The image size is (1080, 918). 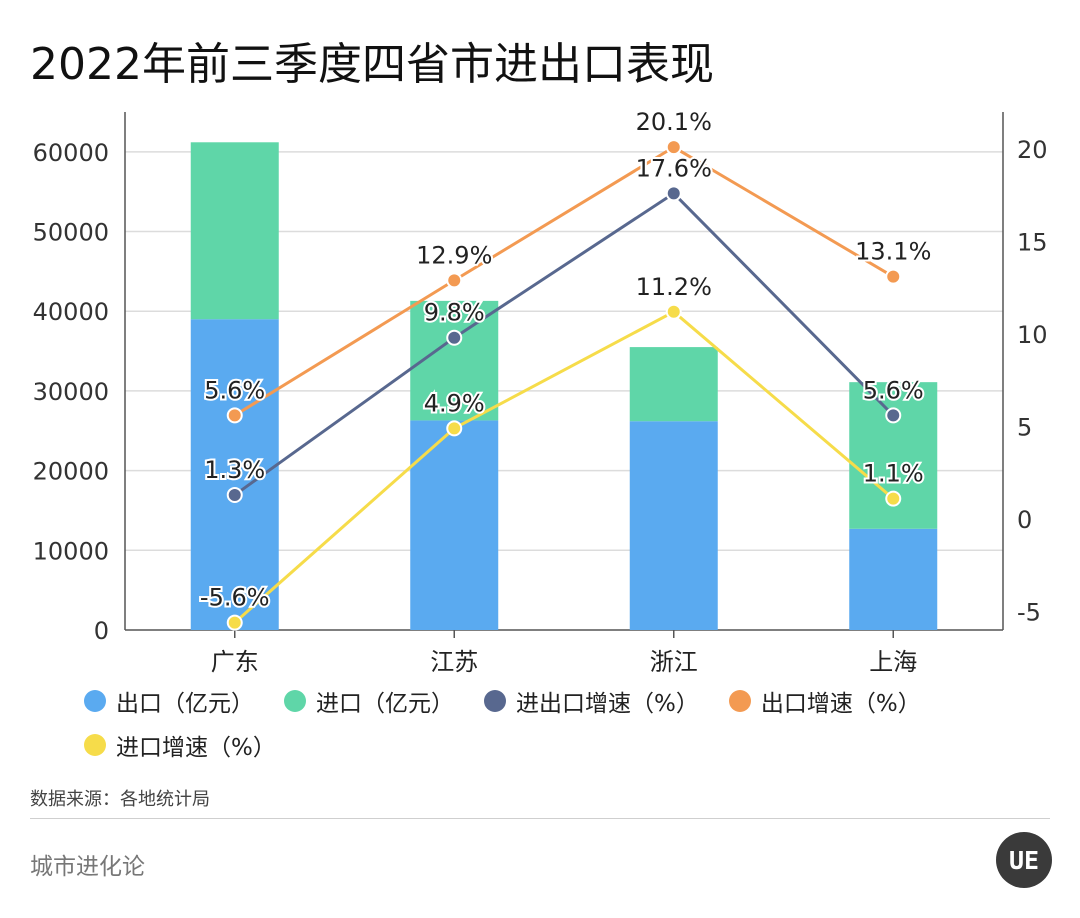 I want to click on left-tick-label: 20000, so click(x=71, y=472).